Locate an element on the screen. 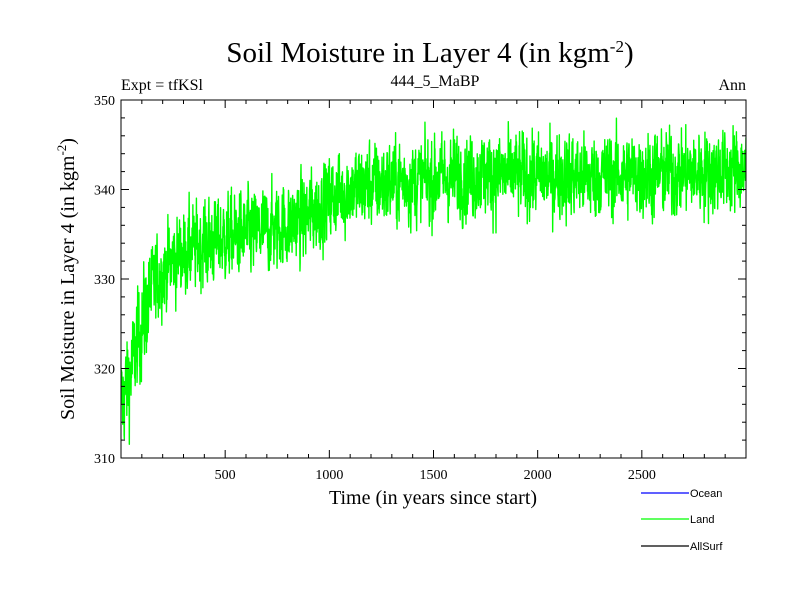  legend-label-ocean: Ocean is located at coordinates (706, 494).